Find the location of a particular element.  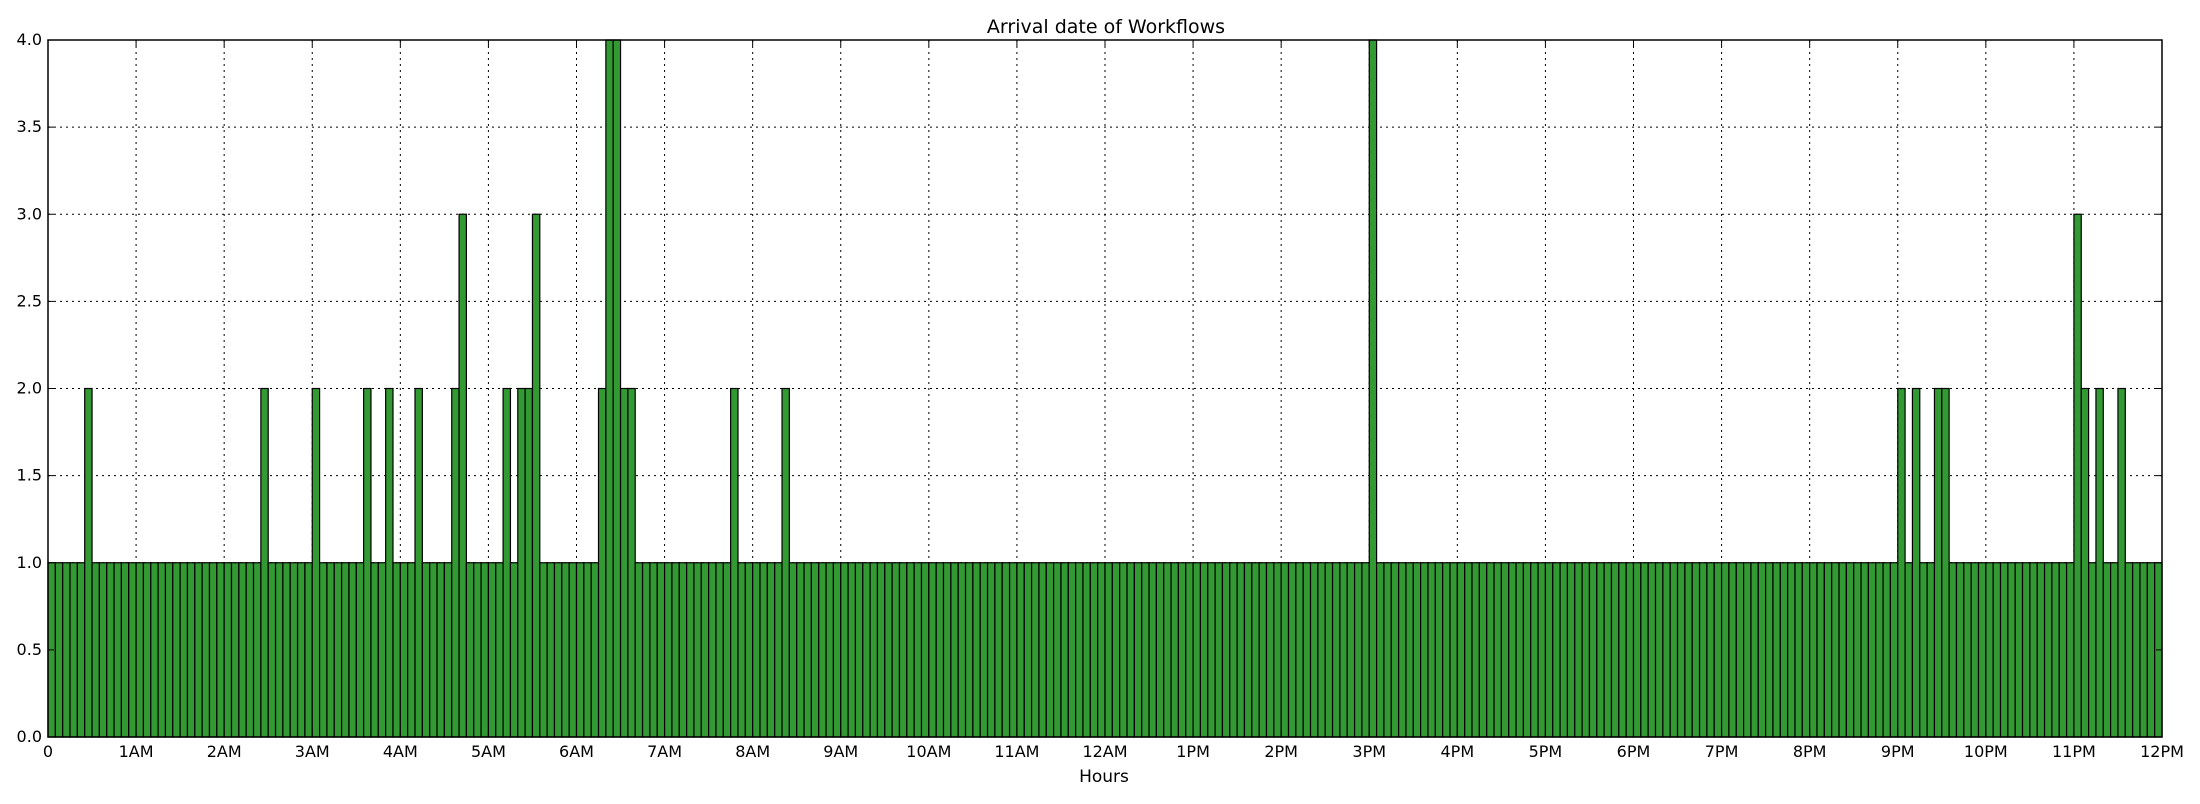

x-tick-label: 5AM is located at coordinates (488, 751).